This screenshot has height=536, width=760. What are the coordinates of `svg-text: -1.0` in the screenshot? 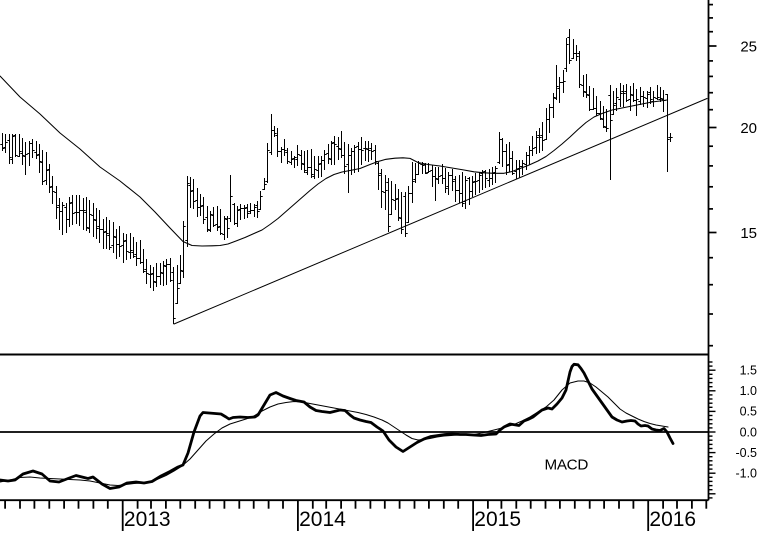 It's located at (746, 474).